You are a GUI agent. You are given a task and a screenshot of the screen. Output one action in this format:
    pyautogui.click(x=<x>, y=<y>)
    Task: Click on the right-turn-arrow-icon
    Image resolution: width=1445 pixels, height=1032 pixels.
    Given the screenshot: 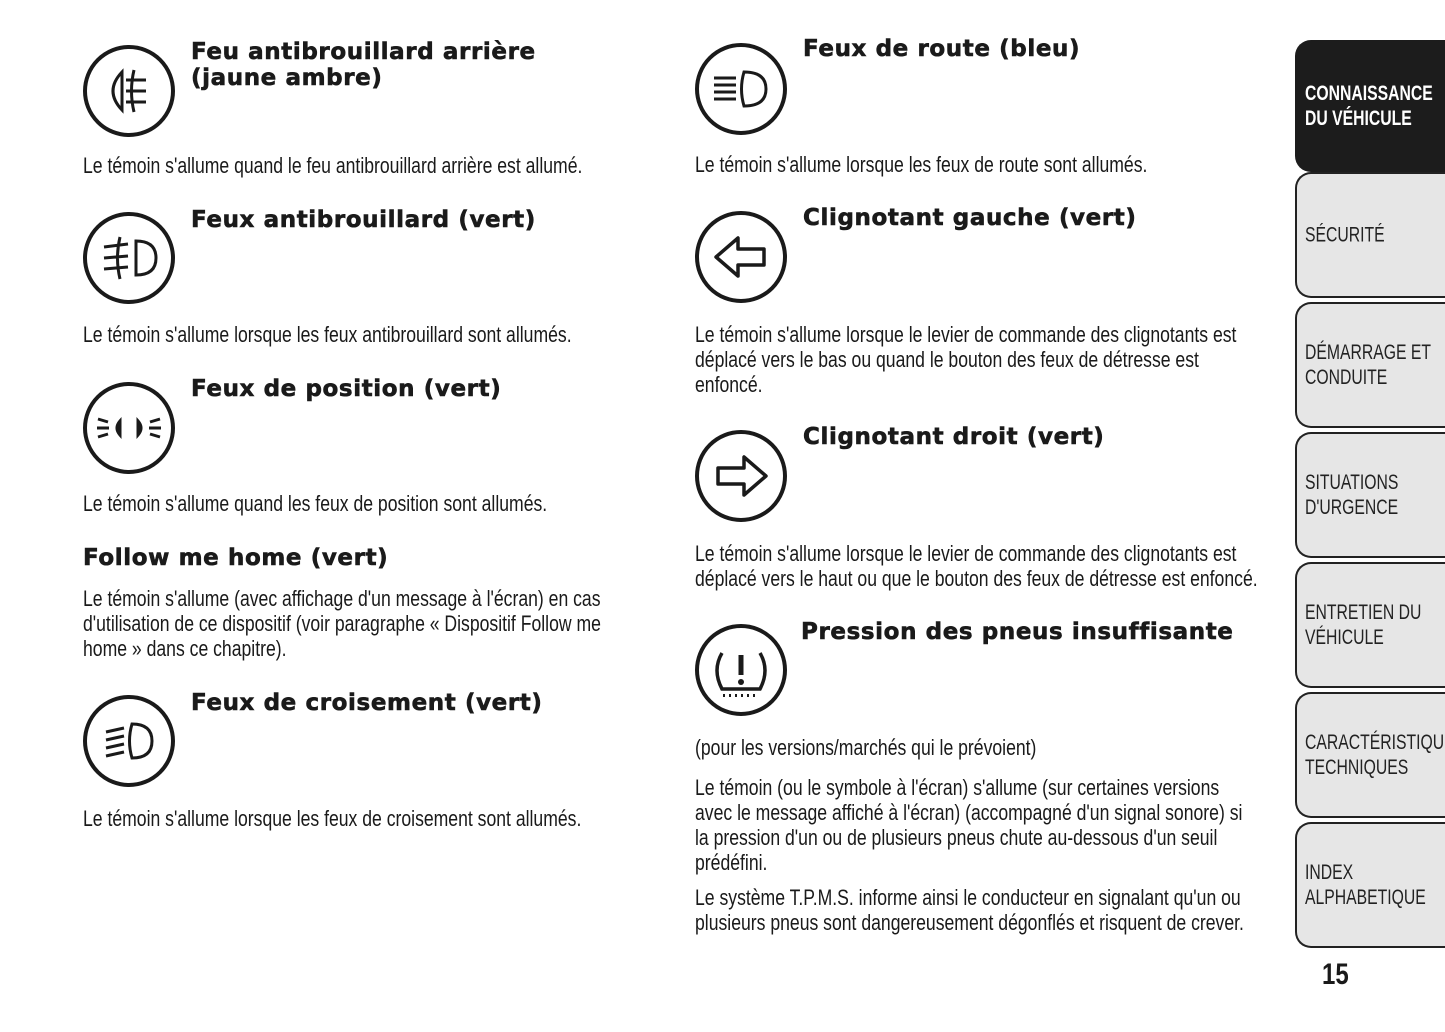 What is the action you would take?
    pyautogui.click(x=741, y=476)
    